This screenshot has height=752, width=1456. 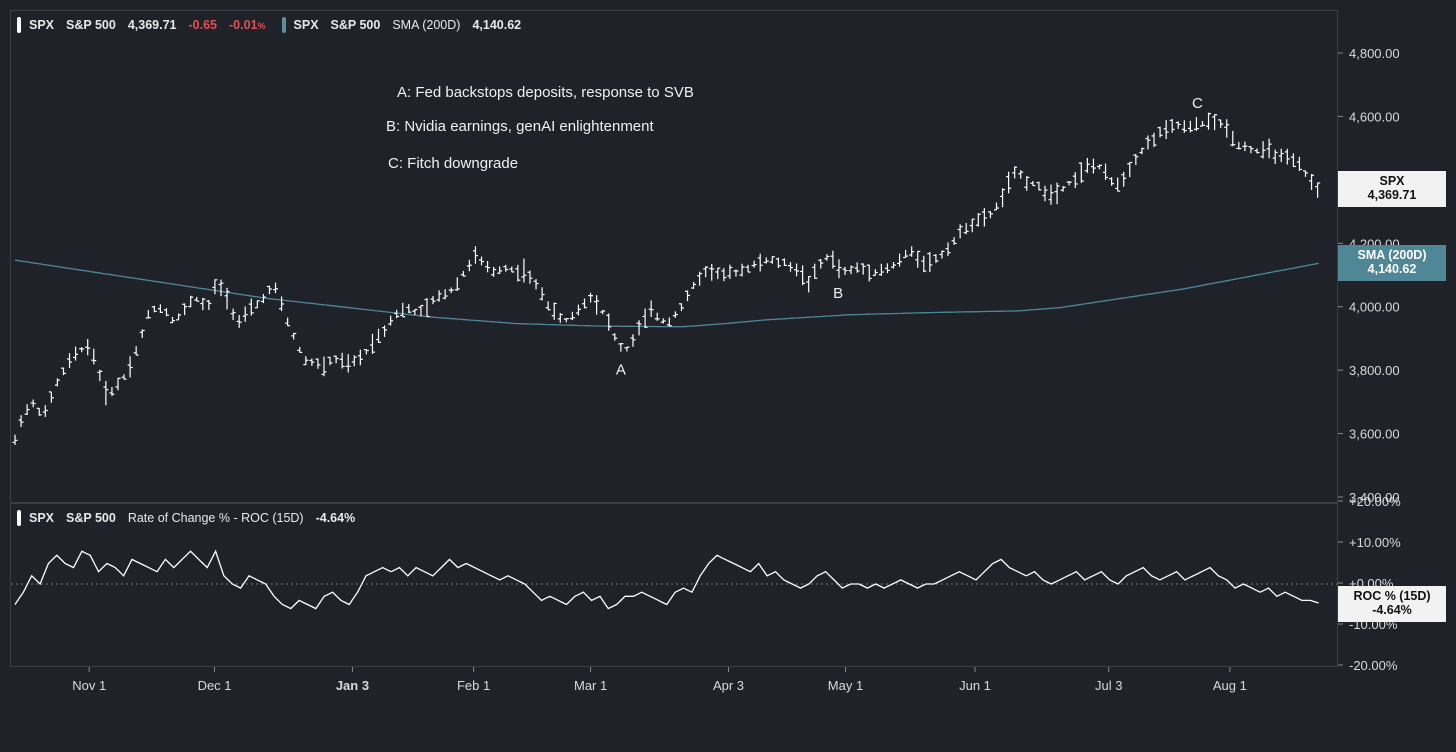 What do you see at coordinates (1374, 116) in the screenshot?
I see `price-y-tick-label: 4,600.00` at bounding box center [1374, 116].